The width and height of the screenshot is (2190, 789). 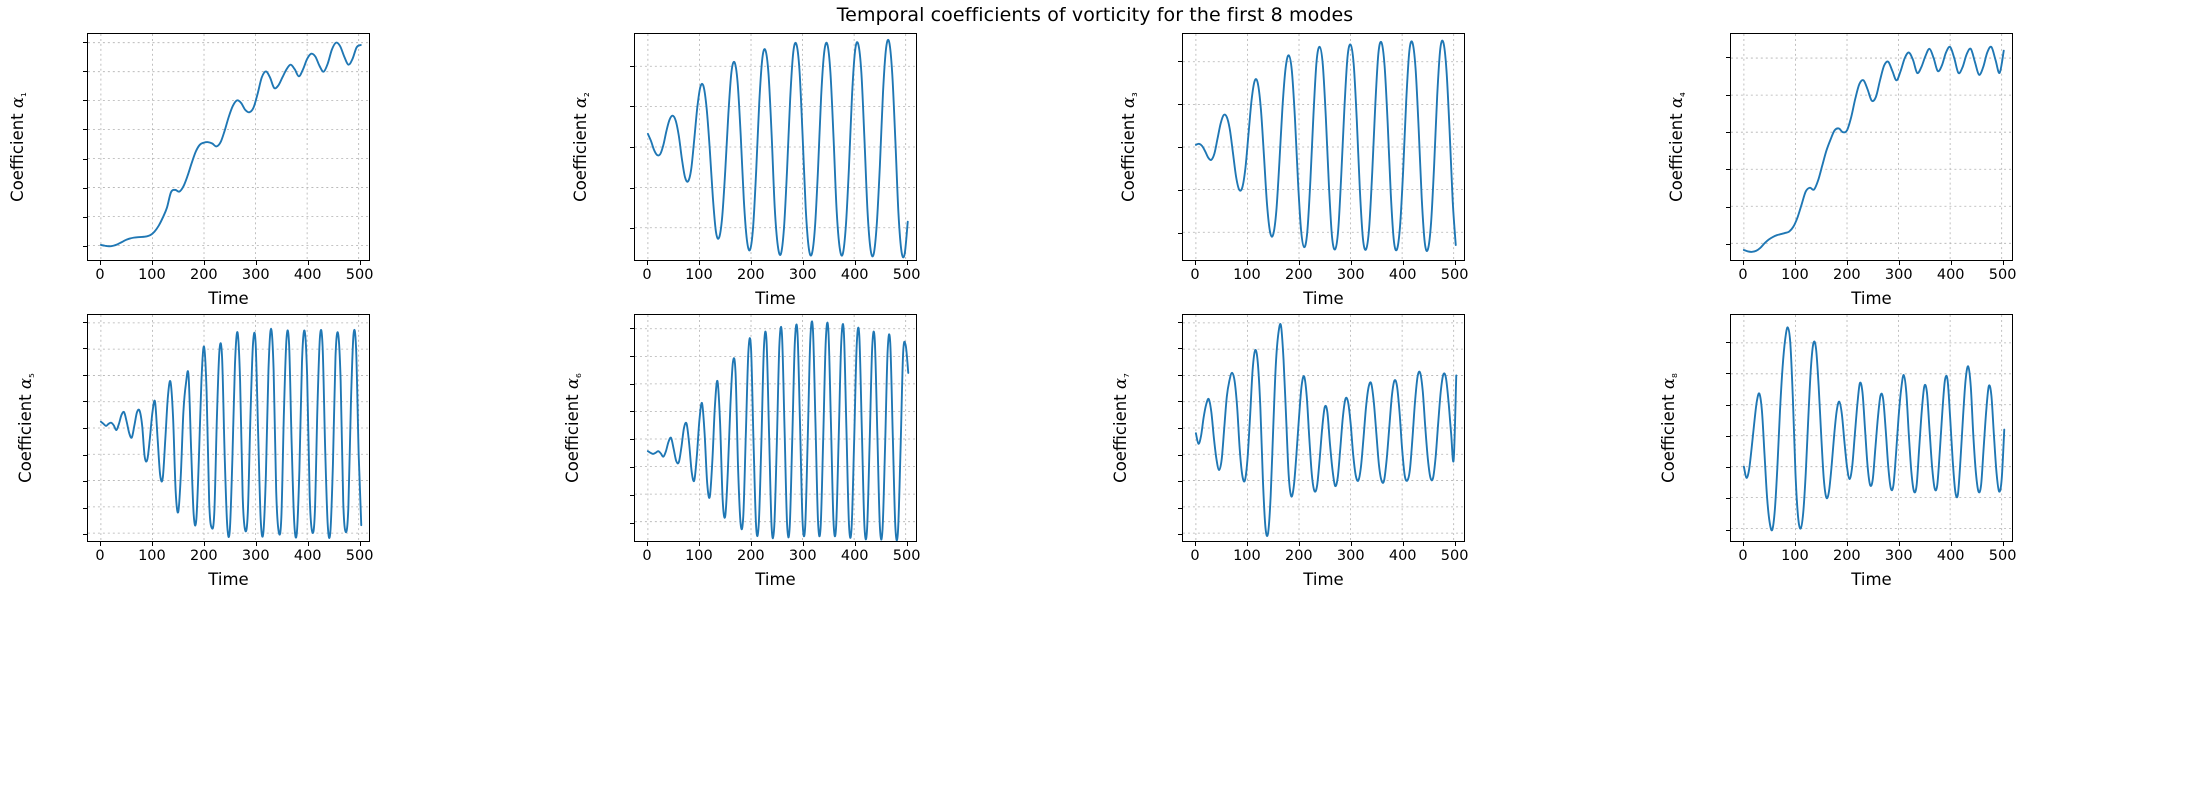 I want to click on y-axis-label: Coefficient α₈, so click(x=1669, y=428).